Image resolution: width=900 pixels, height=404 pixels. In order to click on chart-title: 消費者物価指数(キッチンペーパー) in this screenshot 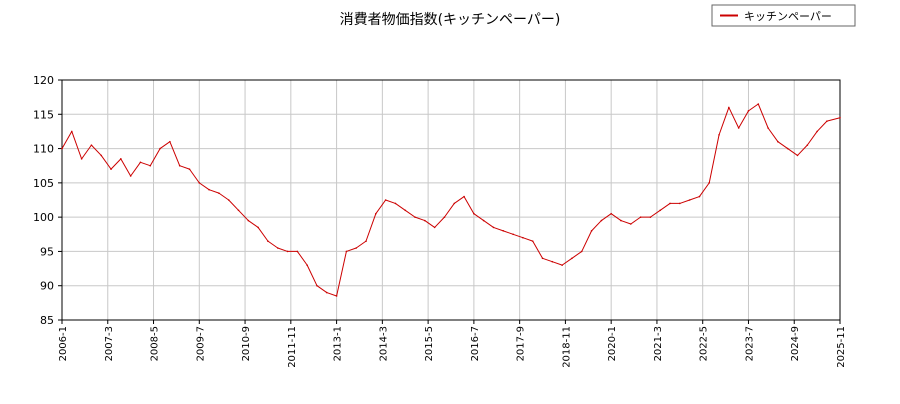, I will do `click(450, 20)`.